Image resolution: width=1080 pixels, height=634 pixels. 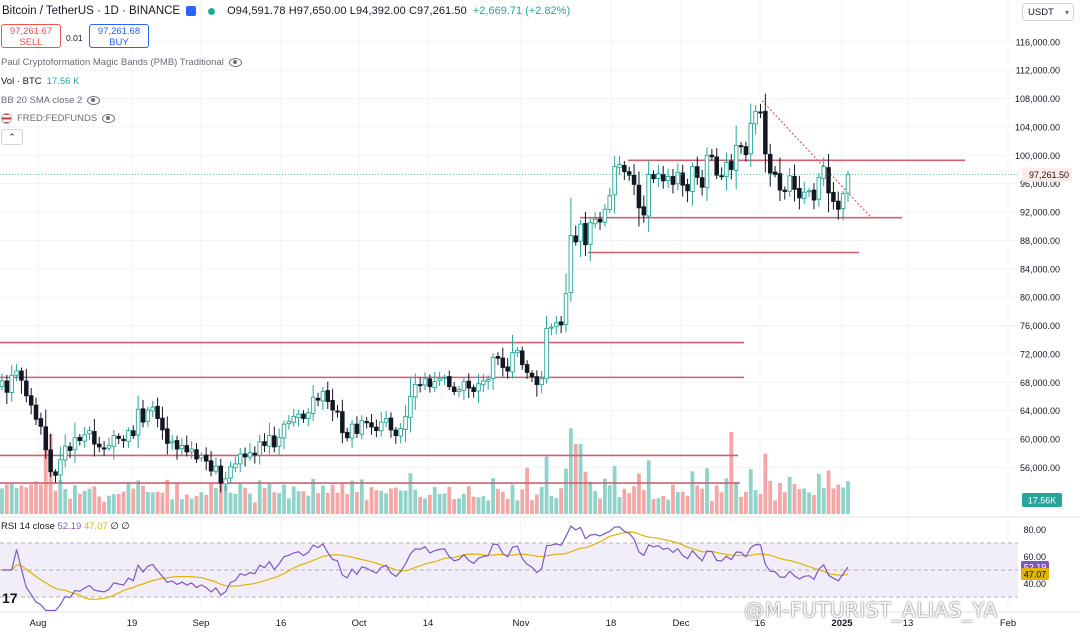 What do you see at coordinates (191, 11) in the screenshot?
I see `flag-icon` at bounding box center [191, 11].